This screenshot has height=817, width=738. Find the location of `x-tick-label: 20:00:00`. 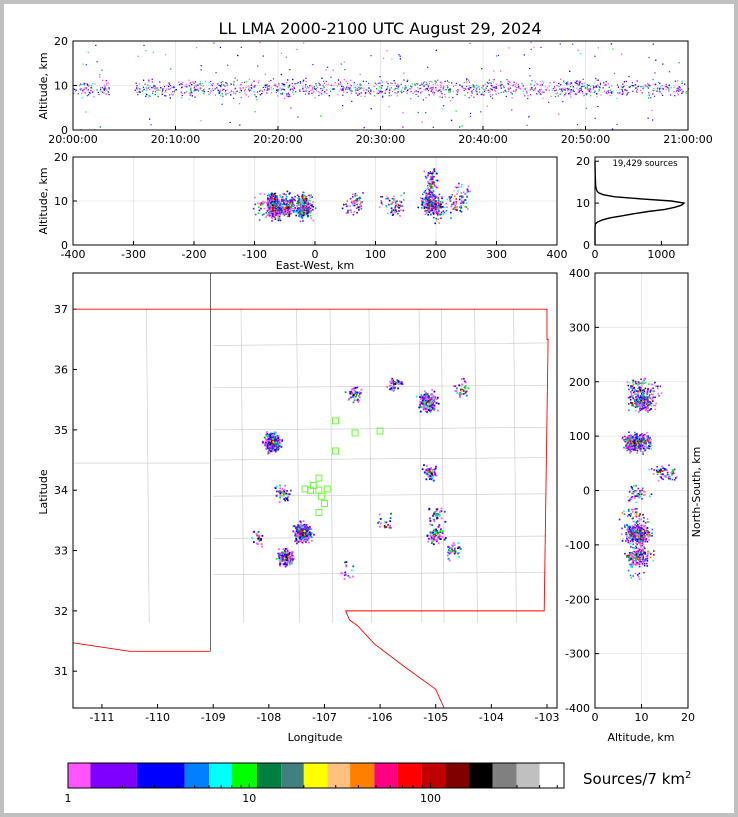

x-tick-label: 20:00:00 is located at coordinates (72, 139).